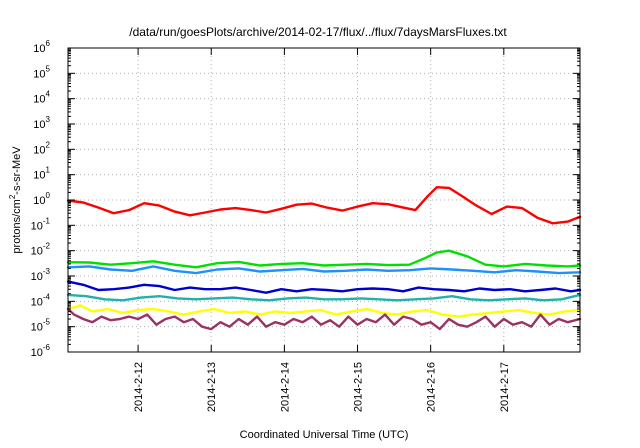 The width and height of the screenshot is (640, 448). What do you see at coordinates (212, 387) in the screenshot?
I see `x-tick-label: 2014-2-13` at bounding box center [212, 387].